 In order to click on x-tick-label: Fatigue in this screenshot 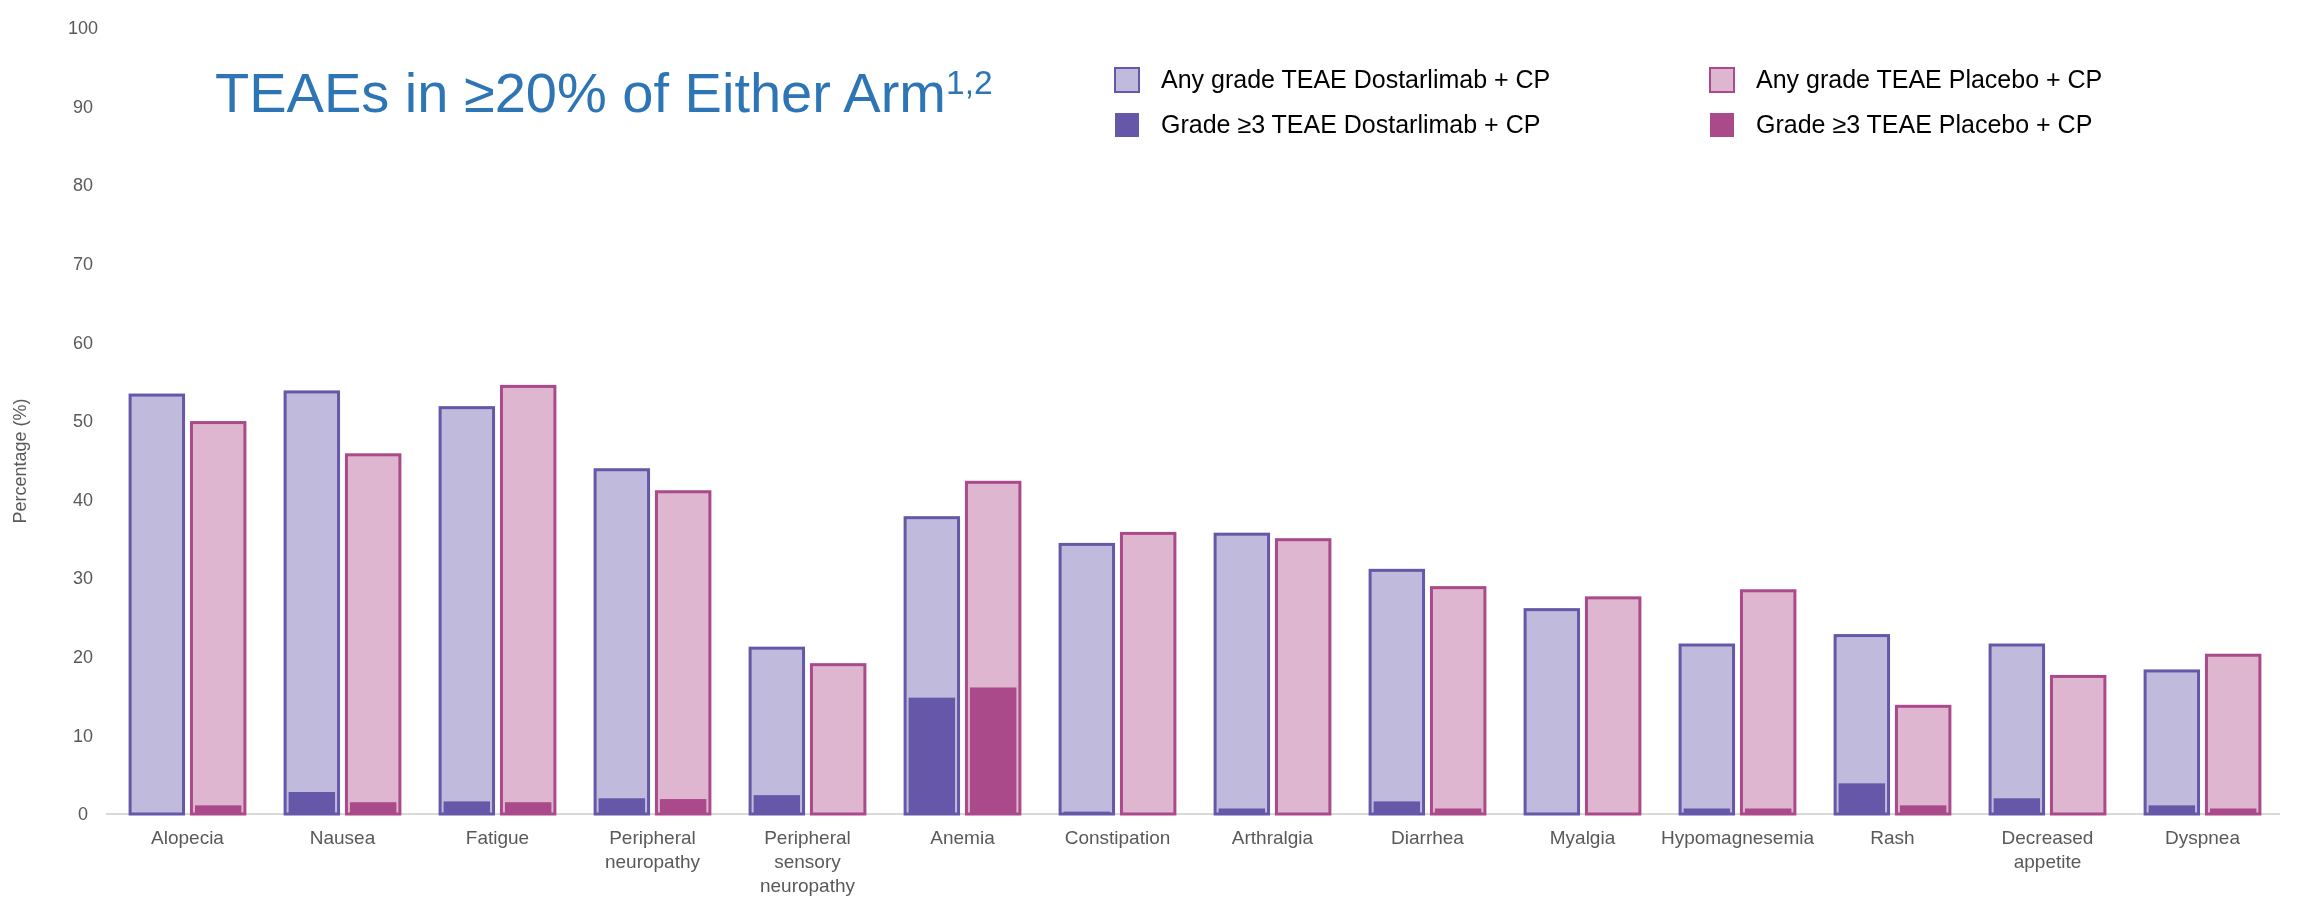, I will do `click(497, 837)`.